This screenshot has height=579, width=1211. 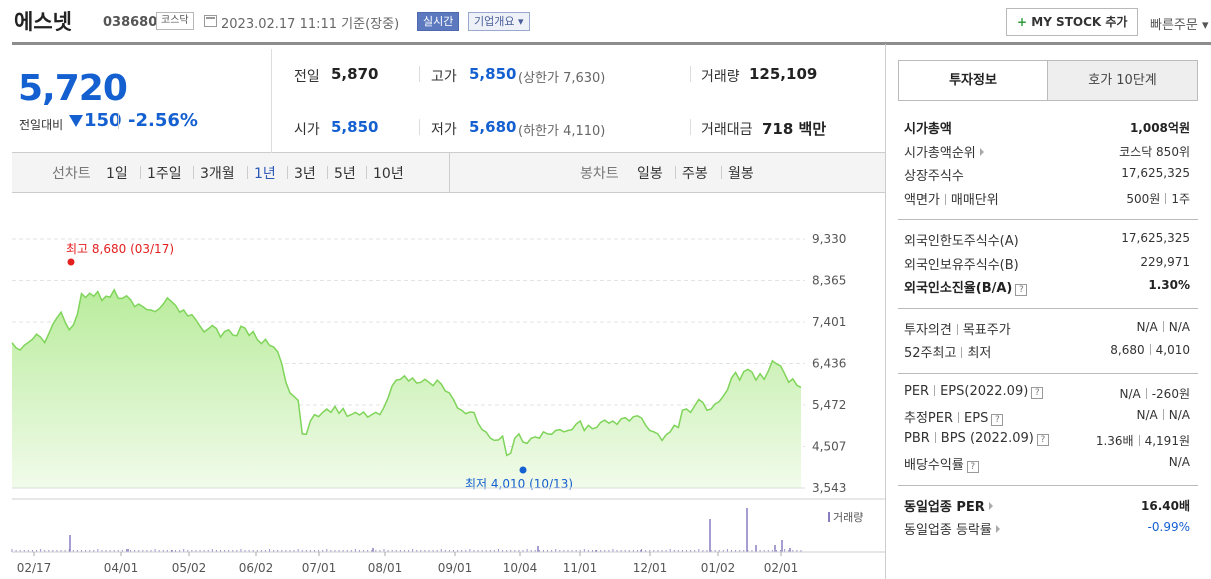 I want to click on quote-timestamp: 2023.02.17 11:11 기준(장중), so click(x=310, y=24).